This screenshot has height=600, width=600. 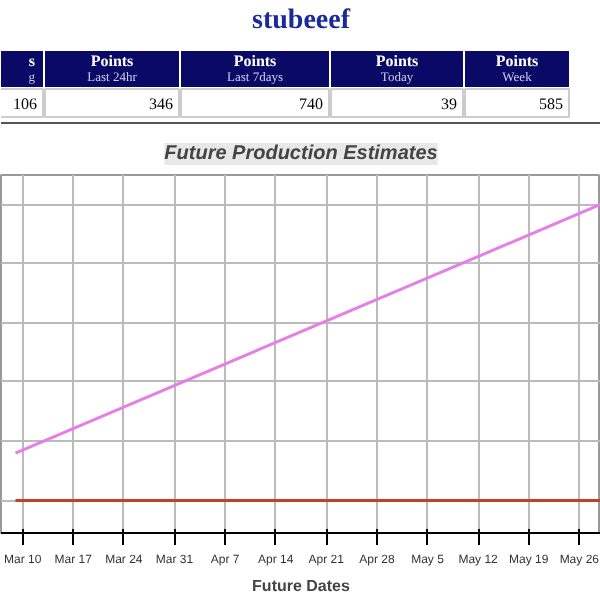 I want to click on text: s, so click(x=32, y=61).